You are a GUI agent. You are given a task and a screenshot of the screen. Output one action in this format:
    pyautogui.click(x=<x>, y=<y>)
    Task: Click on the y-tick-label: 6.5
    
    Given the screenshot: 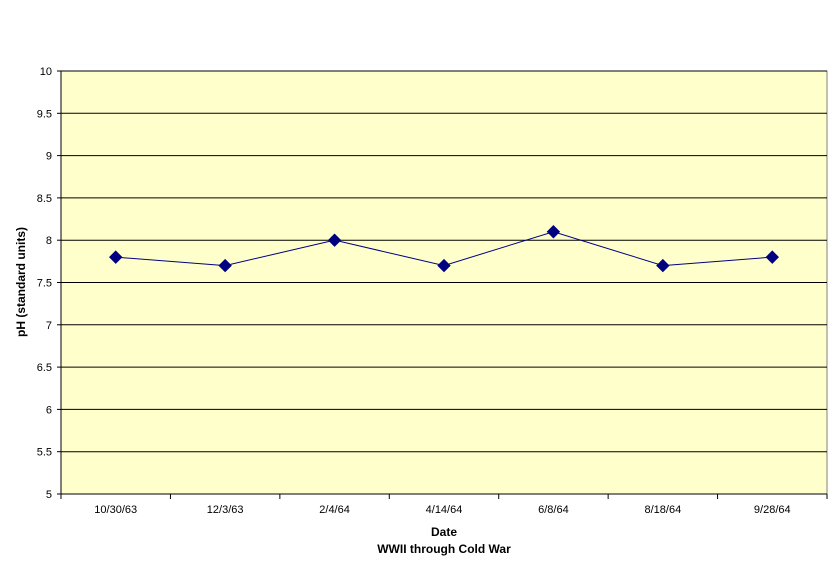 What is the action you would take?
    pyautogui.click(x=44, y=368)
    